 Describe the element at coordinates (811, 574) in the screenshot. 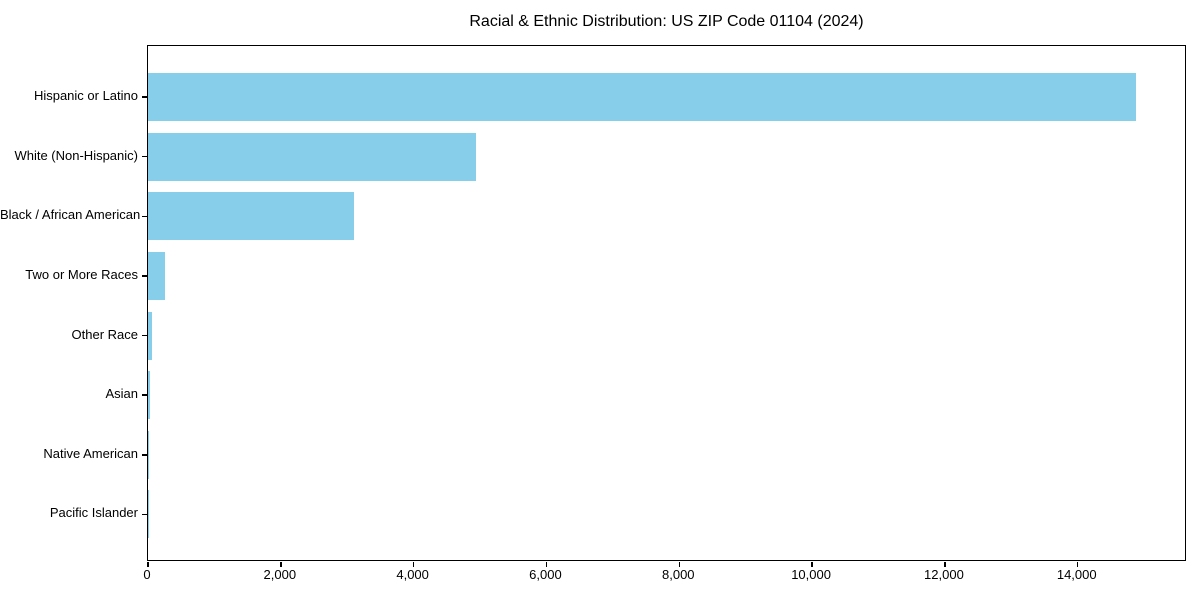

I see `x-tick-label: 10,000` at that location.